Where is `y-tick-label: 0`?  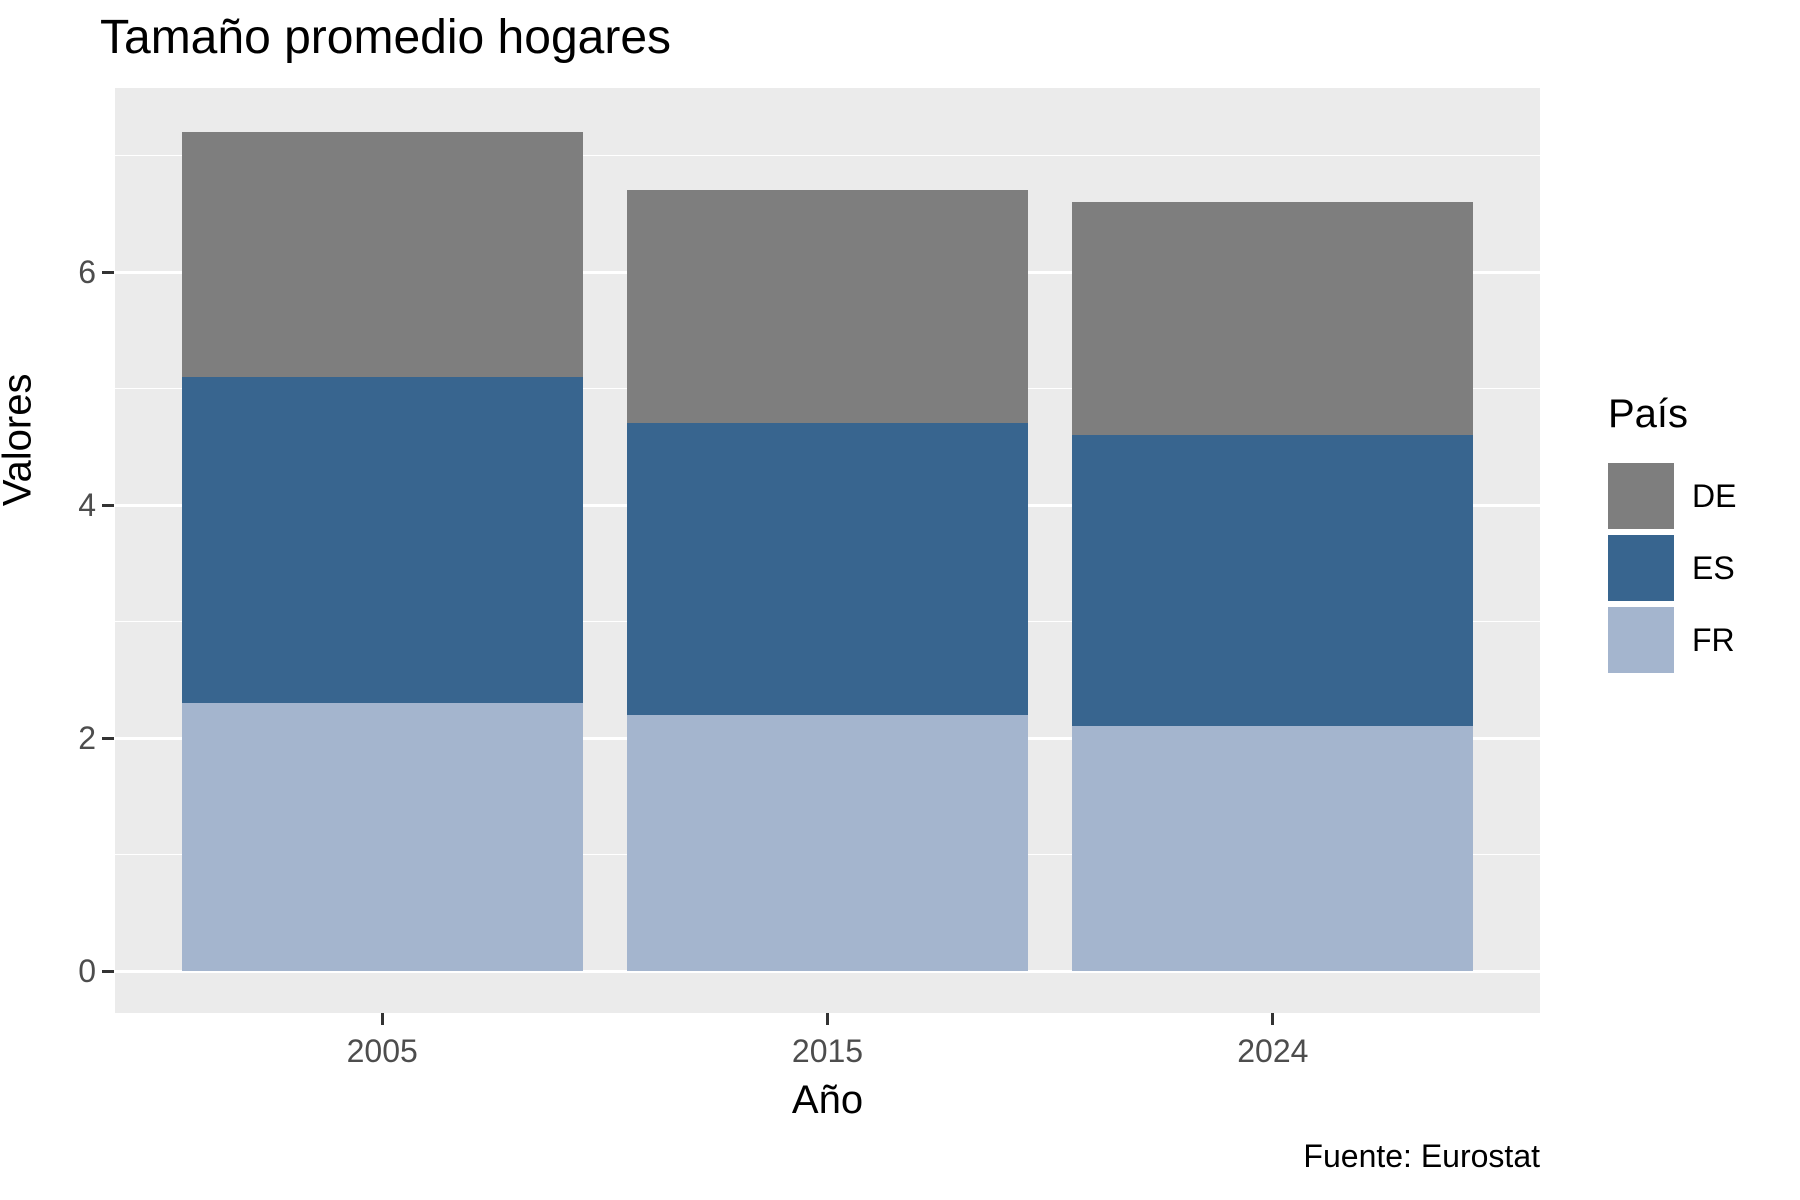 y-tick-label: 0 is located at coordinates (87, 971).